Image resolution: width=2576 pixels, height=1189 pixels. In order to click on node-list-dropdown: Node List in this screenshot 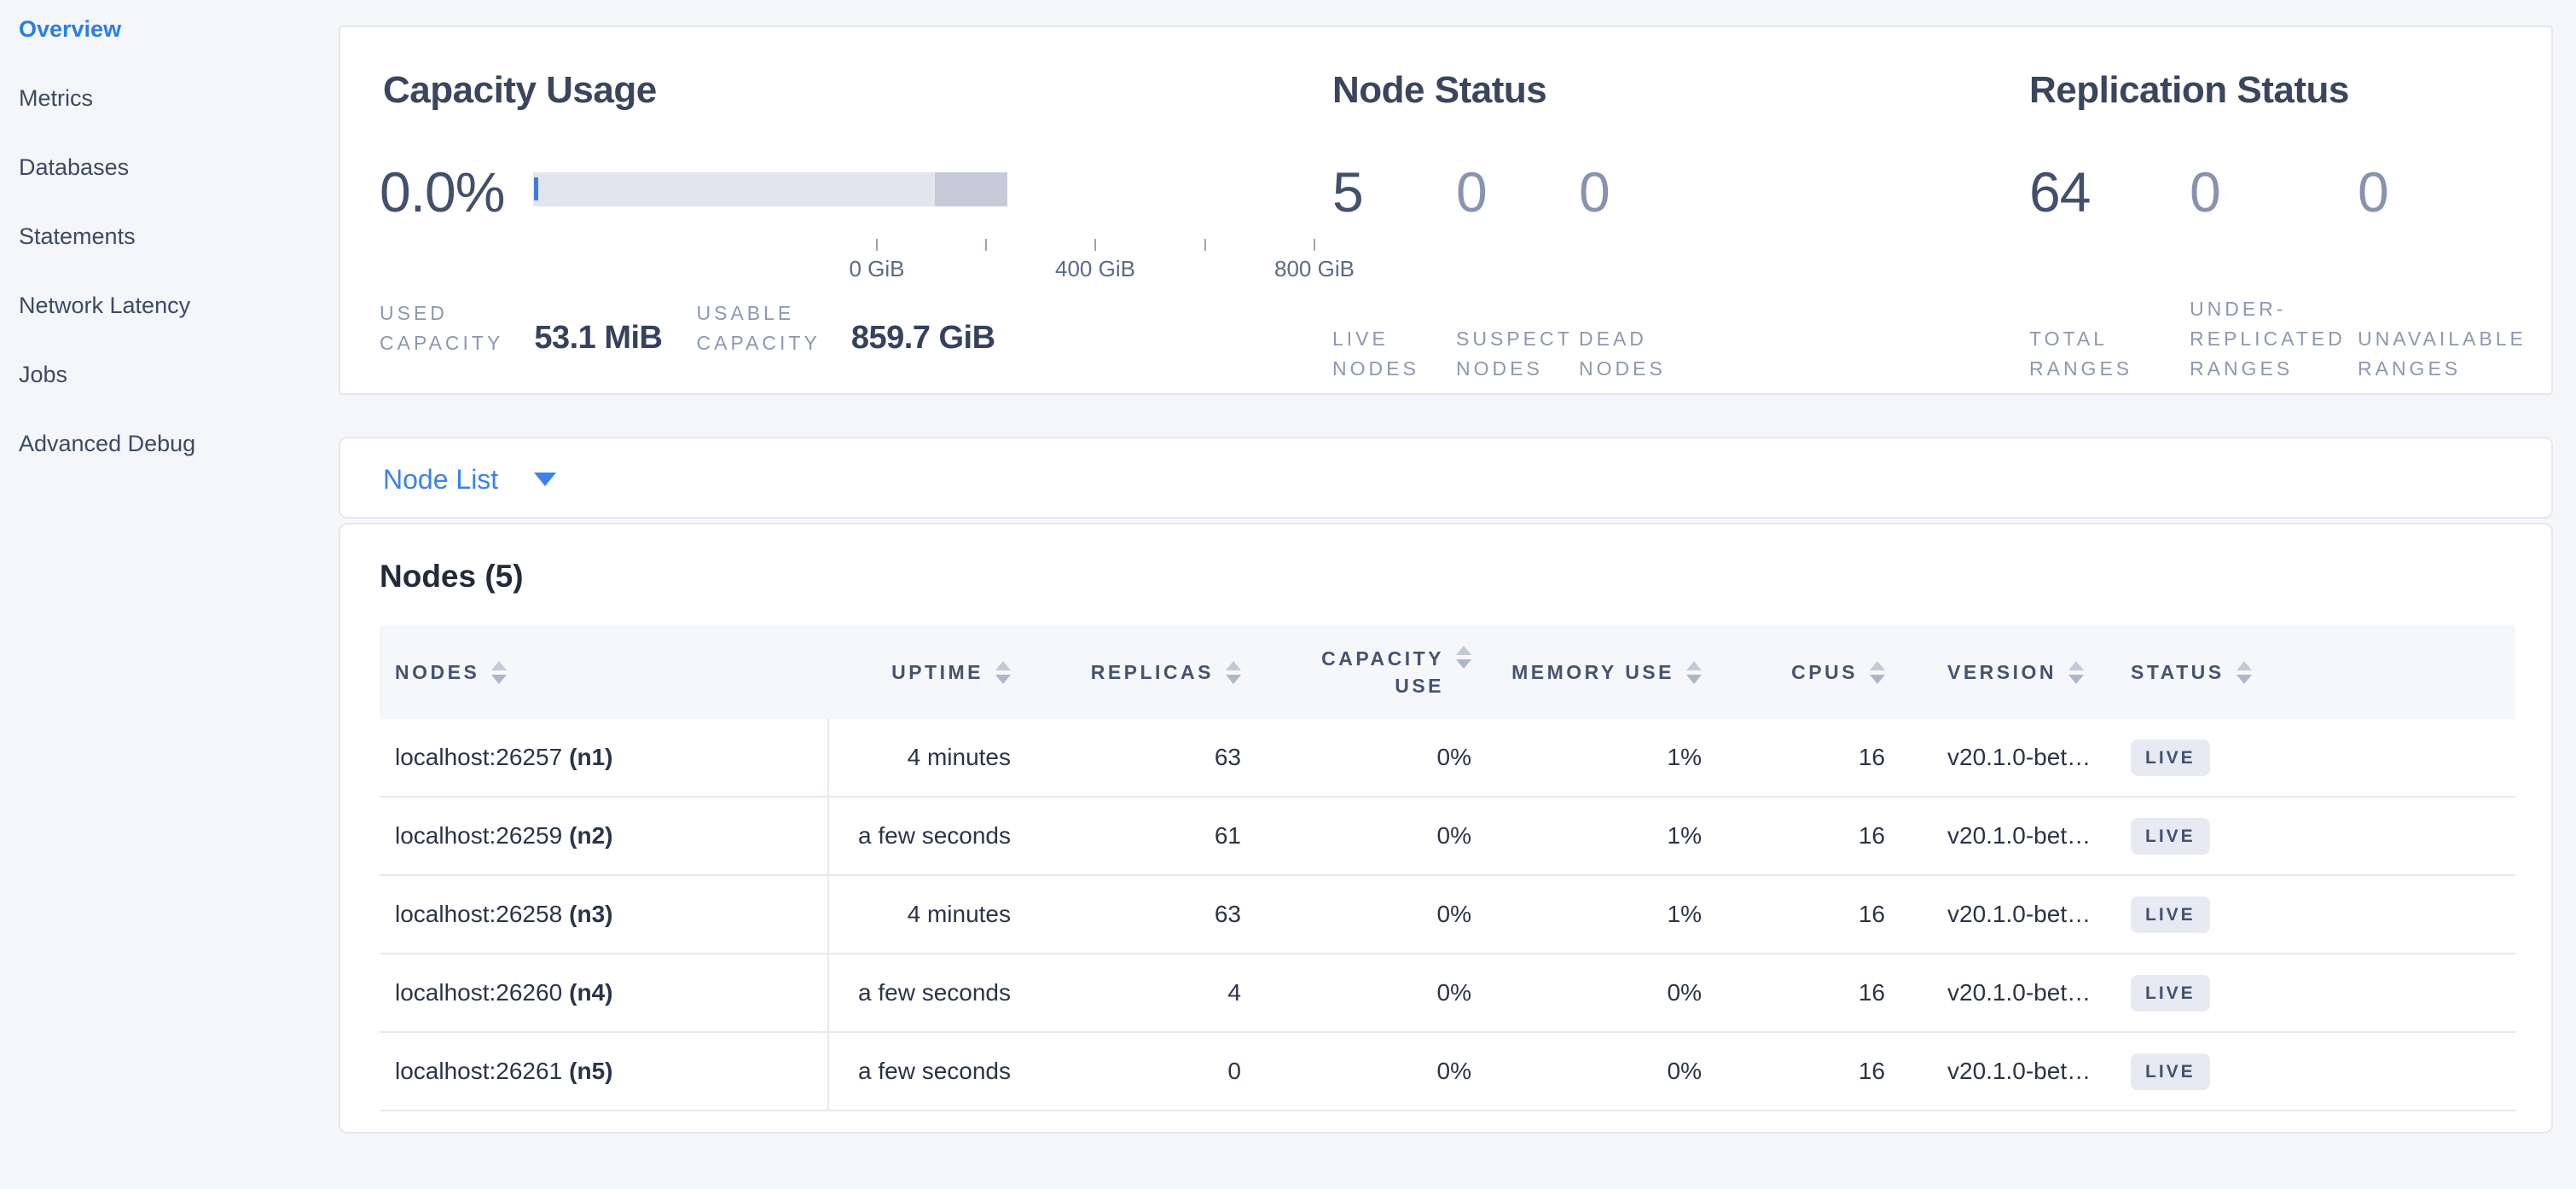, I will do `click(470, 479)`.